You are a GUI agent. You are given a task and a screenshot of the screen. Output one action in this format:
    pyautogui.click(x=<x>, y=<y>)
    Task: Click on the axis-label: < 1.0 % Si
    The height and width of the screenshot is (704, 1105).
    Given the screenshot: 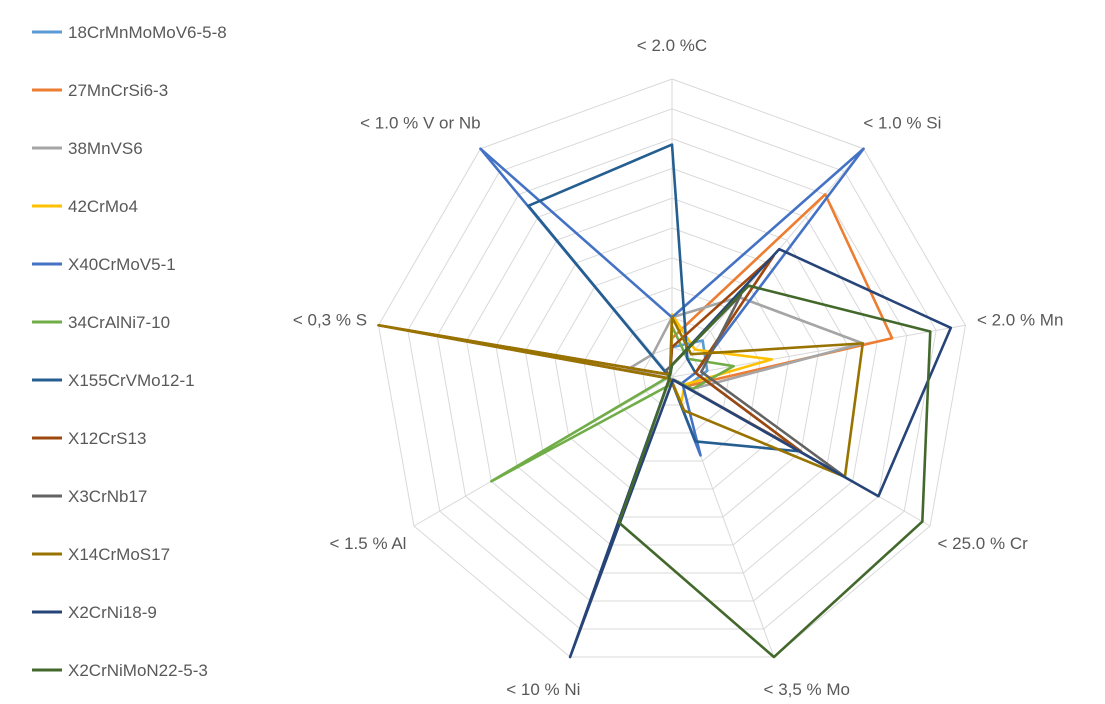 What is the action you would take?
    pyautogui.click(x=902, y=123)
    